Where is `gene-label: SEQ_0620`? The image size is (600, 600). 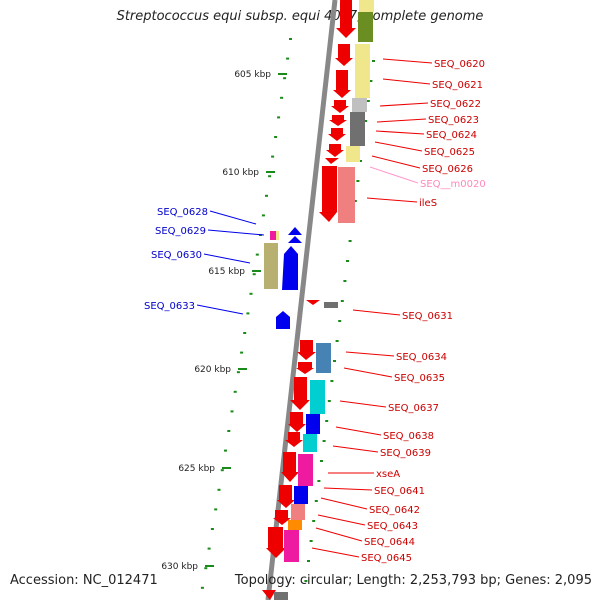 gene-label: SEQ_0620 is located at coordinates (459, 64).